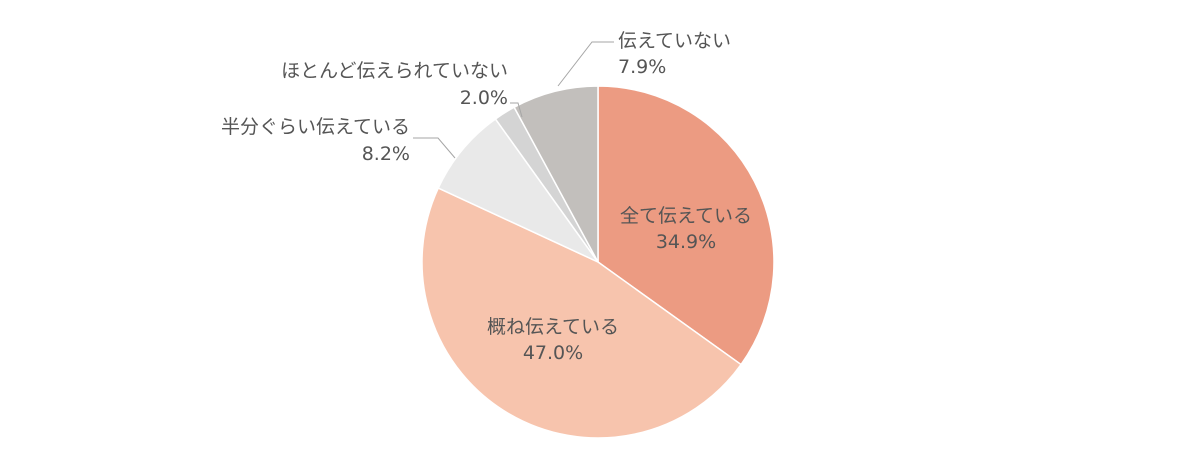 Image resolution: width=1200 pixels, height=468 pixels. What do you see at coordinates (315, 127) in the screenshot?
I see `slice-label-half: 半分ぐらい伝えている` at bounding box center [315, 127].